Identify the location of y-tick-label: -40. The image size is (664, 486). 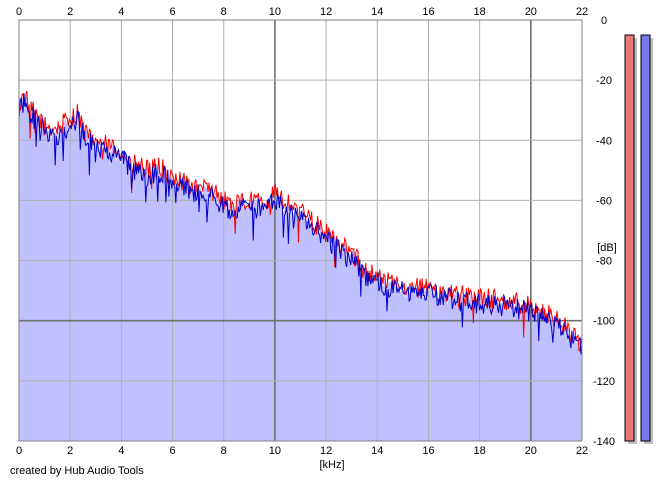
(604, 141).